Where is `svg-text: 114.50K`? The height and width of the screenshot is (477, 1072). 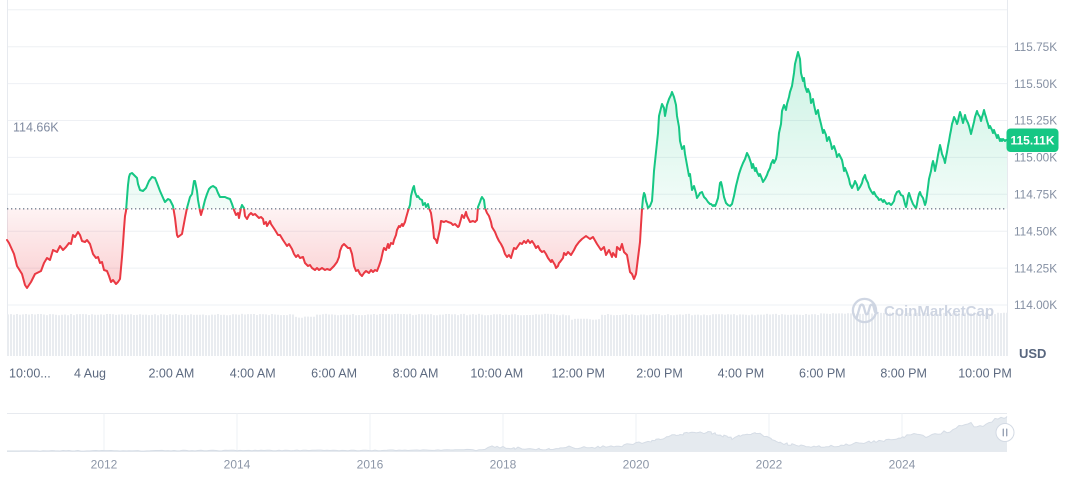
svg-text: 114.50K is located at coordinates (1035, 231).